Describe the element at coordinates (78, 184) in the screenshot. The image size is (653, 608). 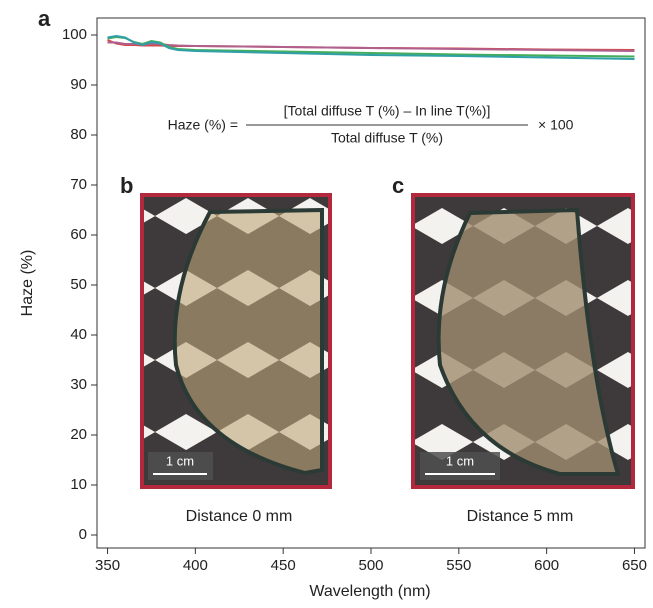
I see `y-tick-label: 70` at that location.